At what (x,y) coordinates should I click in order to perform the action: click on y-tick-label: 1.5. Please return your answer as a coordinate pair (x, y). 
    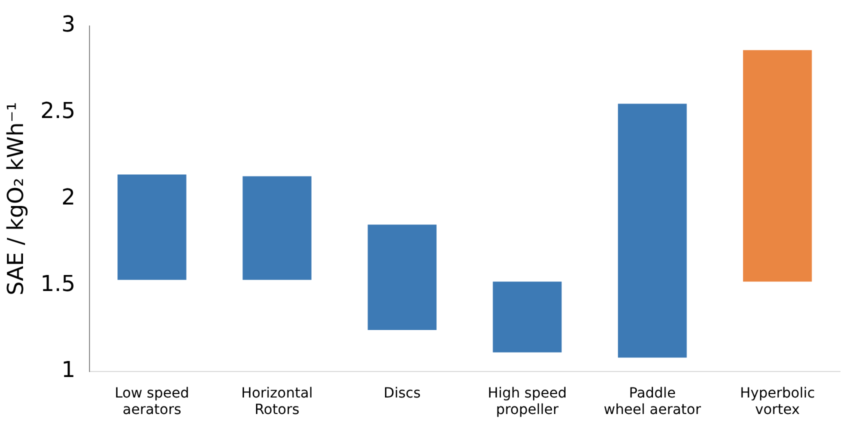
    Looking at the image, I should click on (58, 284).